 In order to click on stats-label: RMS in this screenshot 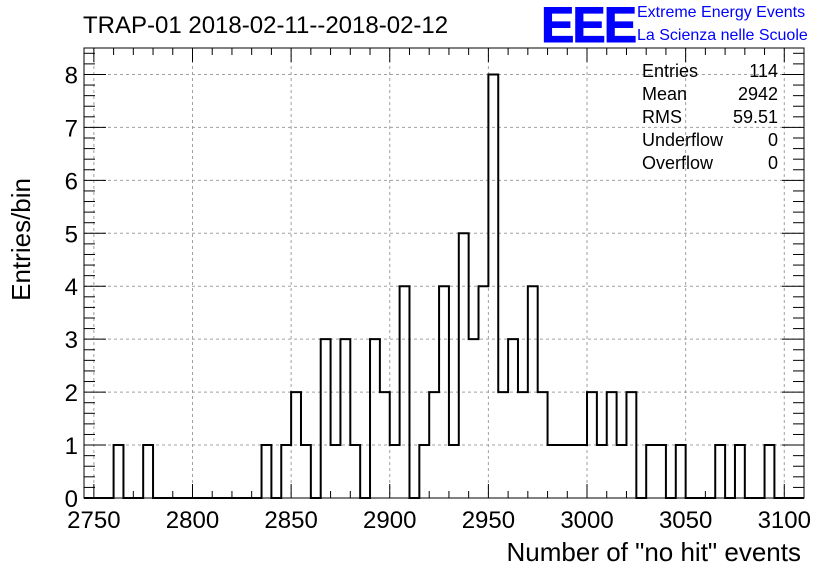, I will do `click(662, 117)`.